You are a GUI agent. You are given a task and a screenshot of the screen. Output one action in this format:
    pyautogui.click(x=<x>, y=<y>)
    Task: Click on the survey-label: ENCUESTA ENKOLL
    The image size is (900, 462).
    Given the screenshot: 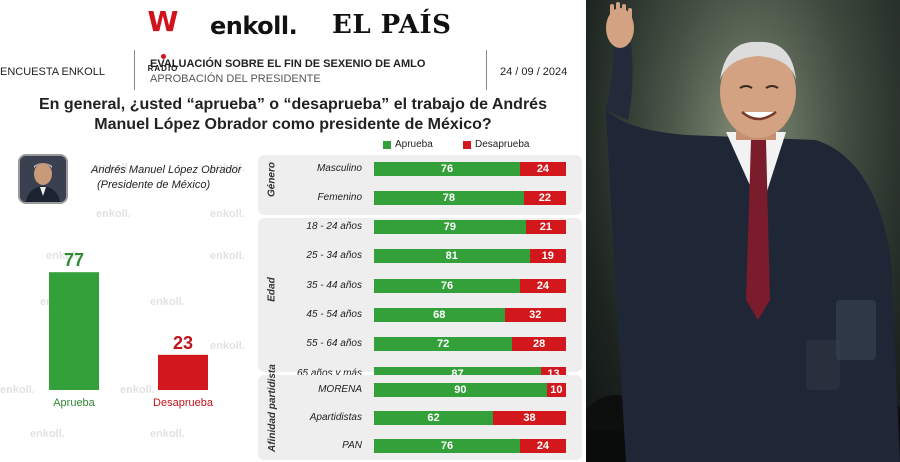 What is the action you would take?
    pyautogui.click(x=52, y=72)
    